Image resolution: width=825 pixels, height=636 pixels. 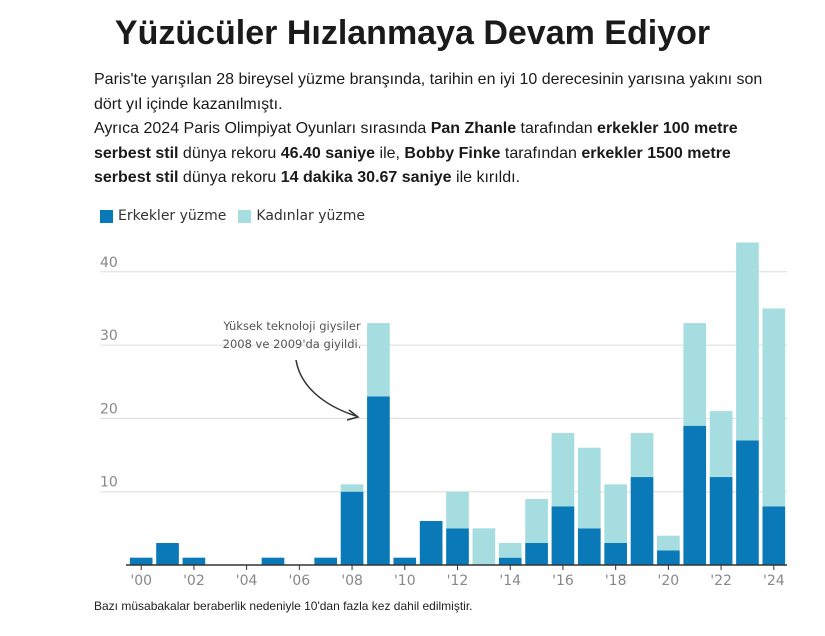 What do you see at coordinates (405, 581) in the screenshot?
I see `x-tick-label: '10` at bounding box center [405, 581].